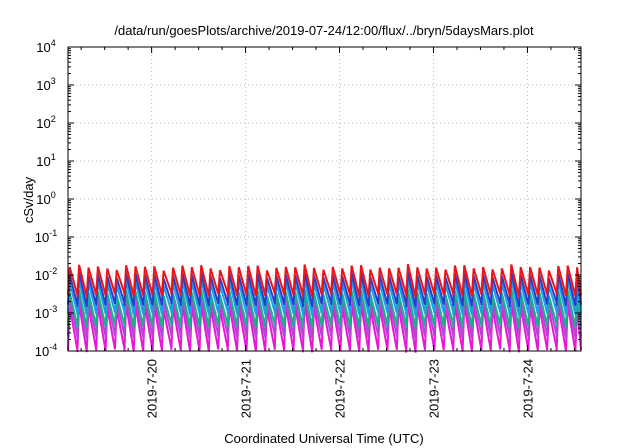 The width and height of the screenshot is (640, 448). I want to click on x-axis-label: Coordinated Universal Time (UTC), so click(323, 438).